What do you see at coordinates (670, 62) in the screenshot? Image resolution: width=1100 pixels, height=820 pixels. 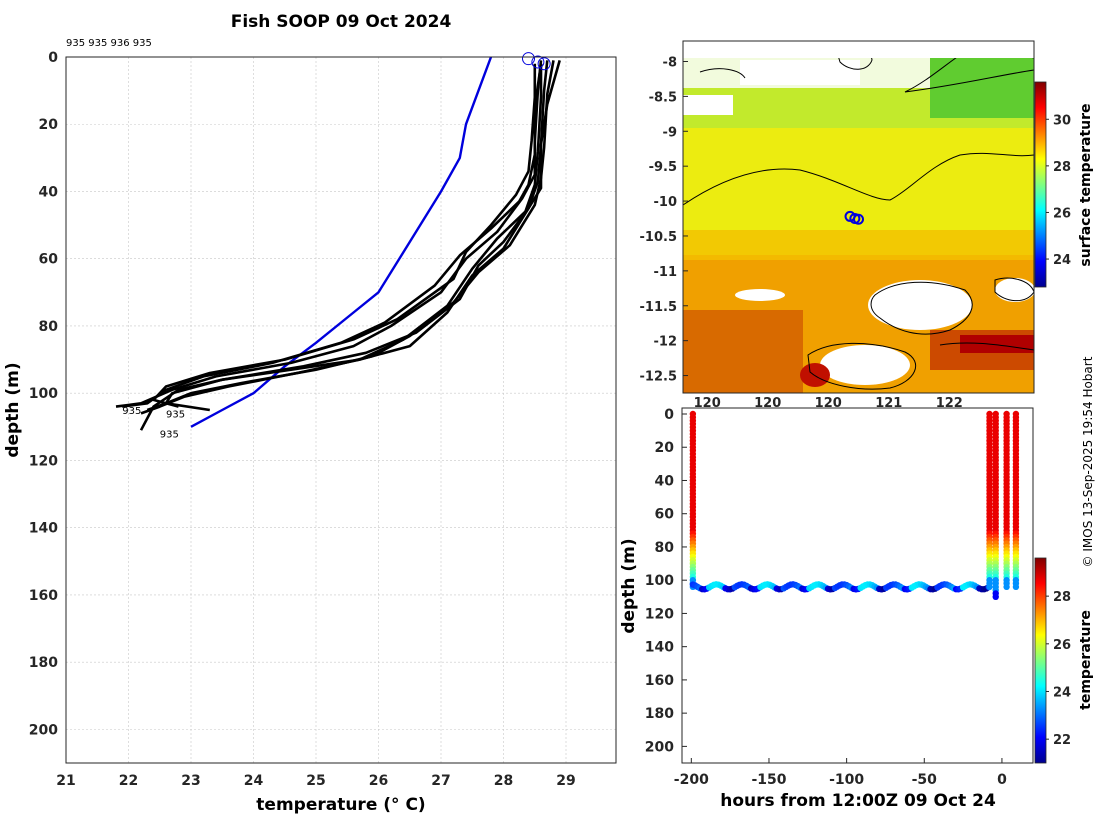 I see `map-y-tick-label: -8` at bounding box center [670, 62].